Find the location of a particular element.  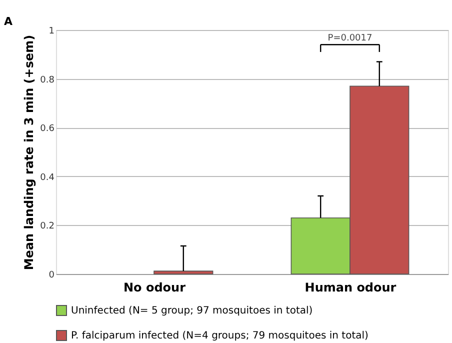

y-tick-label: 0.4 is located at coordinates (47, 177).